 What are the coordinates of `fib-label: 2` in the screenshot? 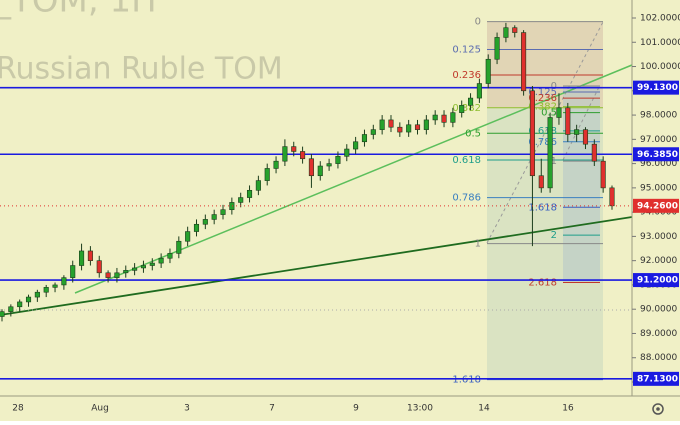 It's located at (554, 235).